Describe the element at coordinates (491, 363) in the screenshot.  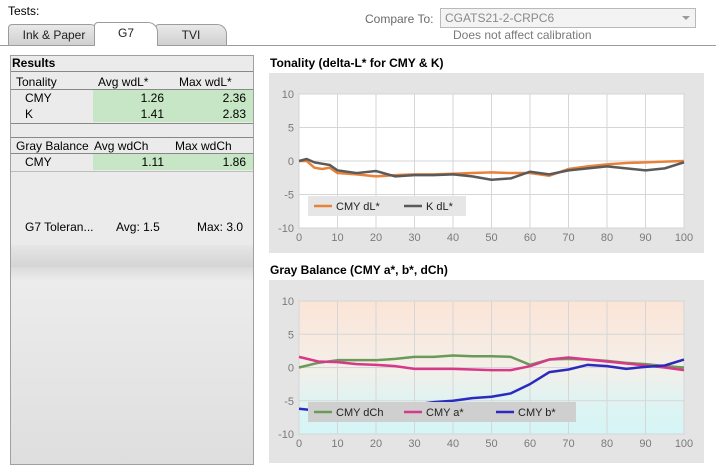
I see `series-line-cmy-a-` at that location.